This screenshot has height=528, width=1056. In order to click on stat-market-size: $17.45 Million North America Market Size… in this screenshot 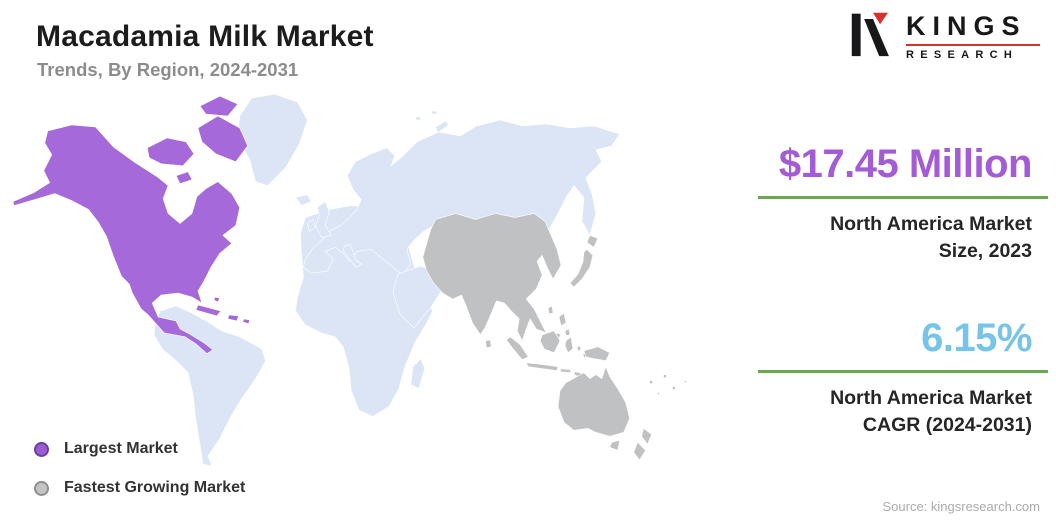, I will do `click(903, 204)`.